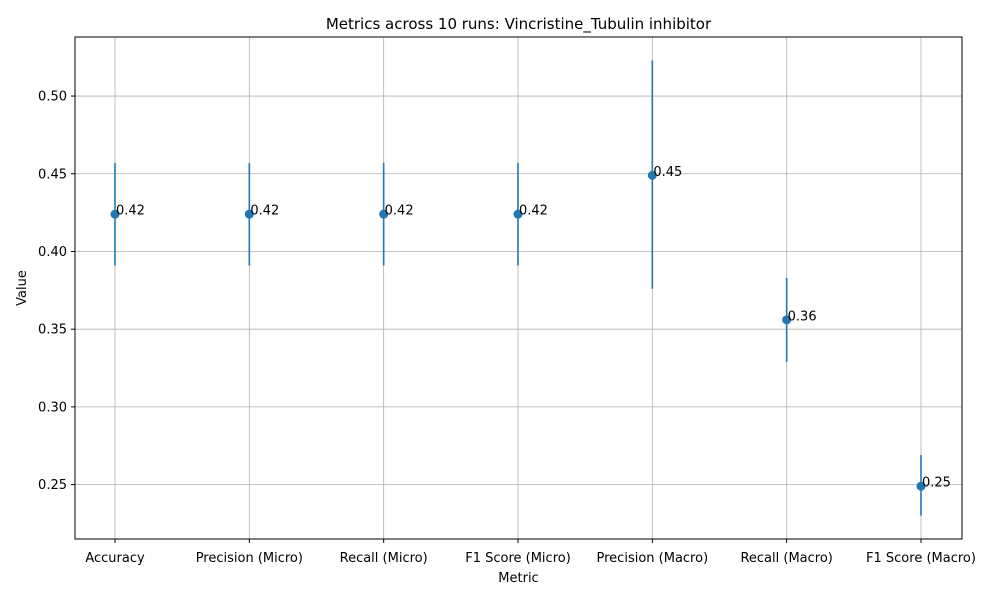 The image size is (1000, 600). I want to click on x-tick-label: Accuracy, so click(115, 558).